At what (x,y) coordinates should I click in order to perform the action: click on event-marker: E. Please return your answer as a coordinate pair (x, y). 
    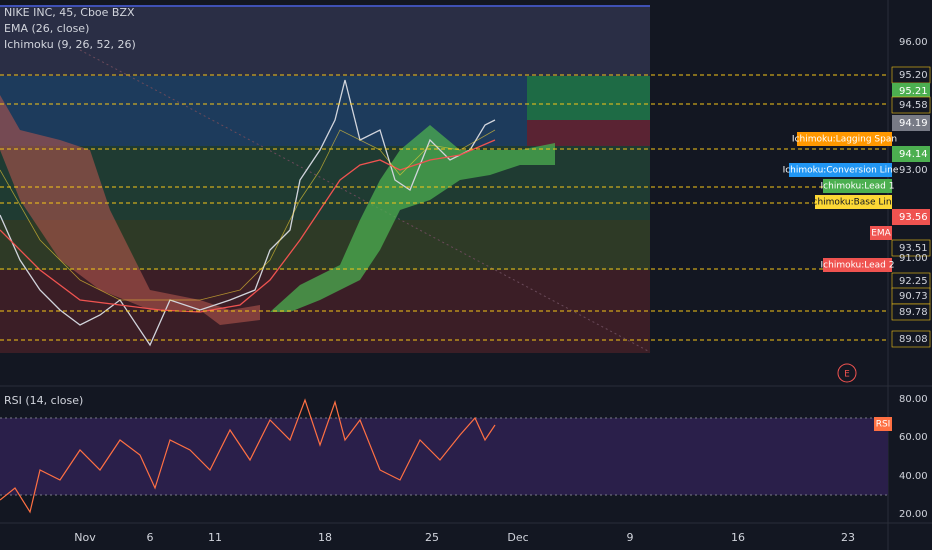
    Looking at the image, I should click on (847, 375).